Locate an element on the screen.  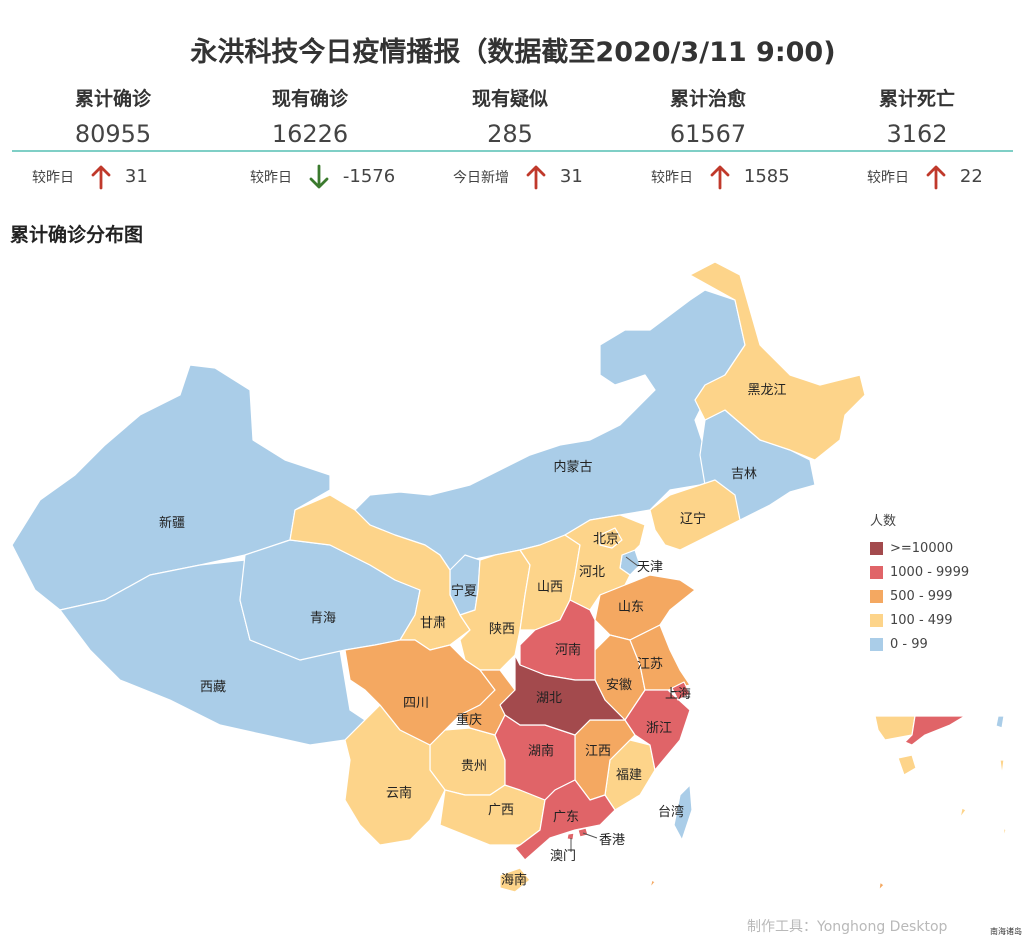
stat-label: 累计确诊 is located at coordinates (112, 99).